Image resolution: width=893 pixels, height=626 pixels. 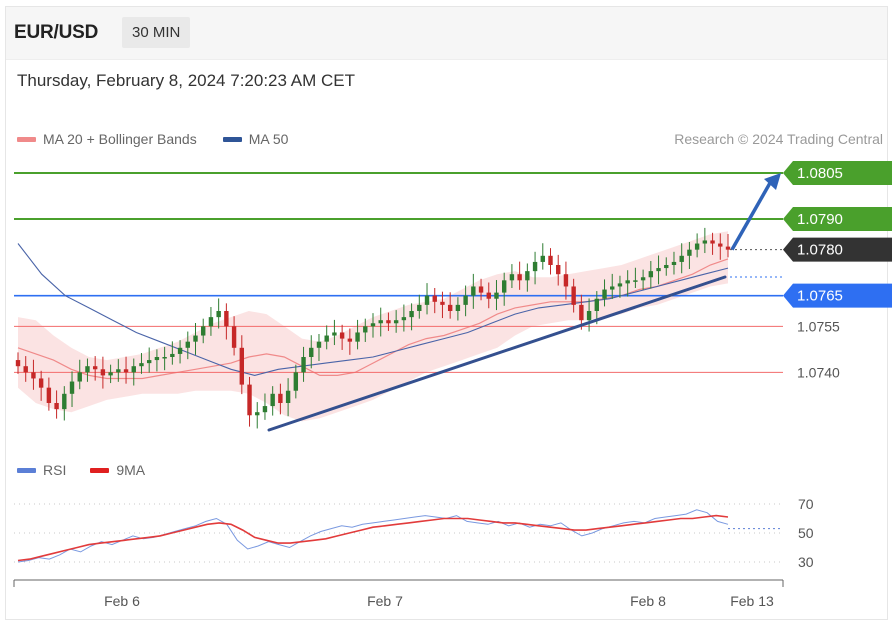 I want to click on trendline, so click(x=497, y=353).